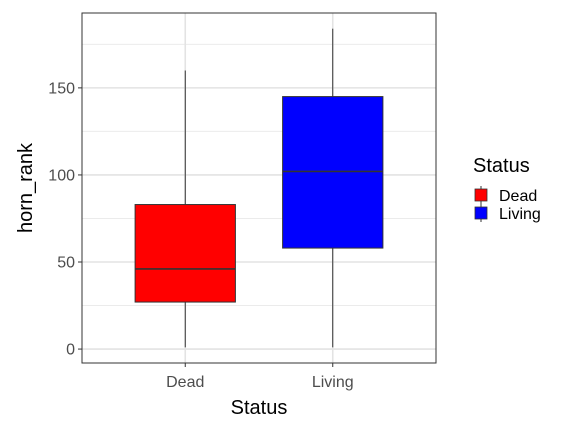 This screenshot has width=576, height=432. What do you see at coordinates (70, 350) in the screenshot?
I see `y-tick-label: 0` at bounding box center [70, 350].